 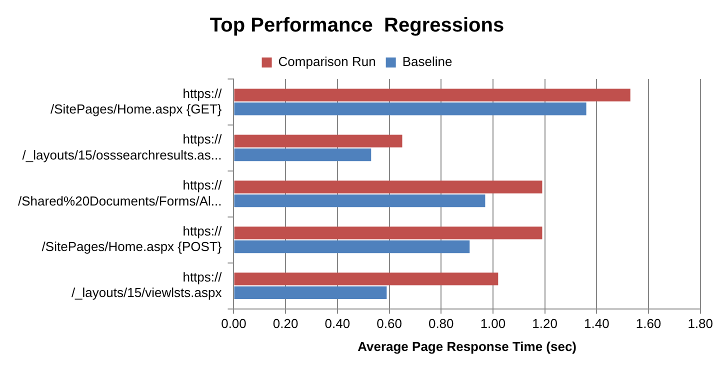 What do you see at coordinates (597, 324) in the screenshot?
I see `x-tick-label: 1.40` at bounding box center [597, 324].